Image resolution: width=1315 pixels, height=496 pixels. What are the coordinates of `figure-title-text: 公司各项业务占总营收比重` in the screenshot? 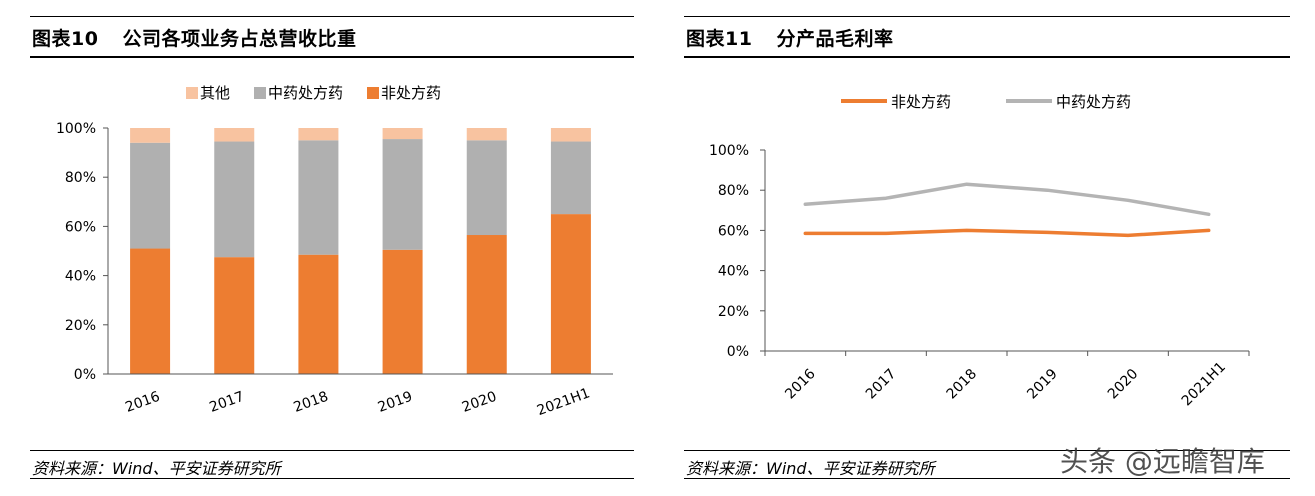 It's located at (239, 39).